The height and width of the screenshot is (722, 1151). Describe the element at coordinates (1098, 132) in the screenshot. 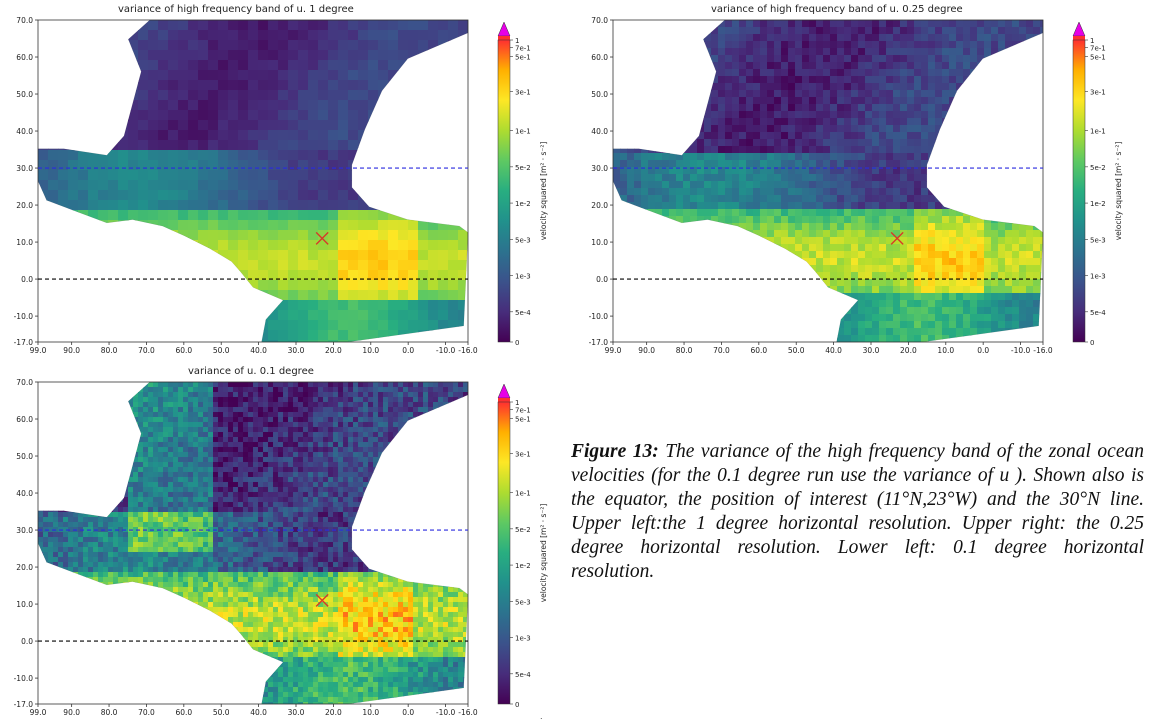

I see `colorbar-tick-label: 1e-1` at that location.